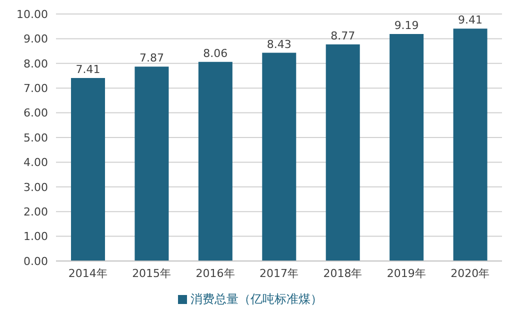  I want to click on x-tick-label: 2019年, so click(406, 273).